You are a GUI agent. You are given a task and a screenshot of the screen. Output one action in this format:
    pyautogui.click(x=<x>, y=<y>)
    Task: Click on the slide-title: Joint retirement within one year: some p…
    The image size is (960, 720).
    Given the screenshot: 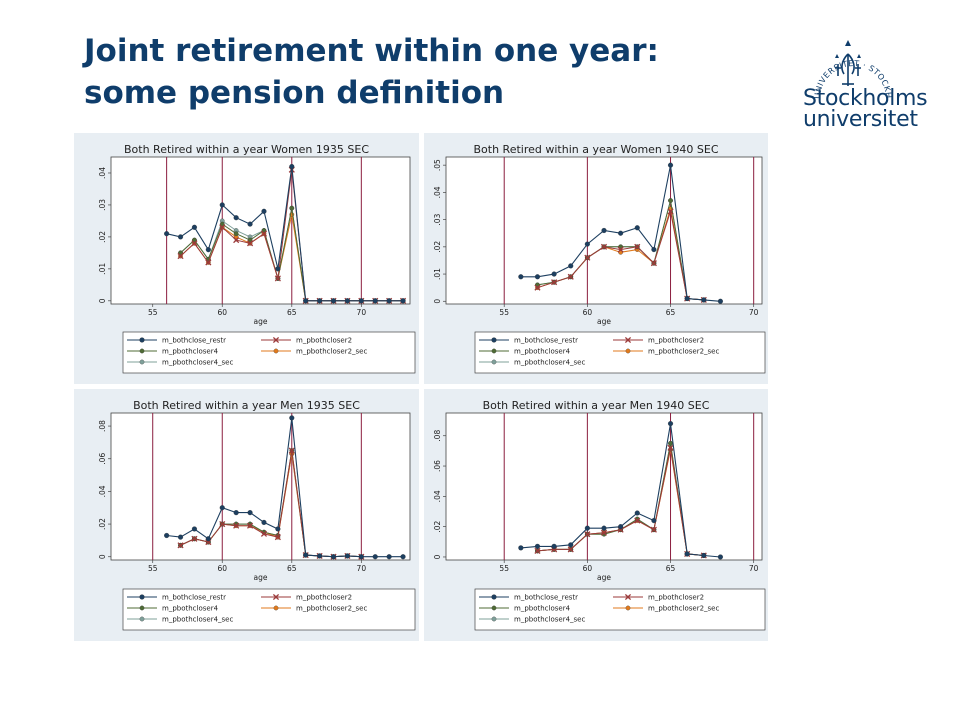 What is the action you would take?
    pyautogui.click(x=424, y=72)
    